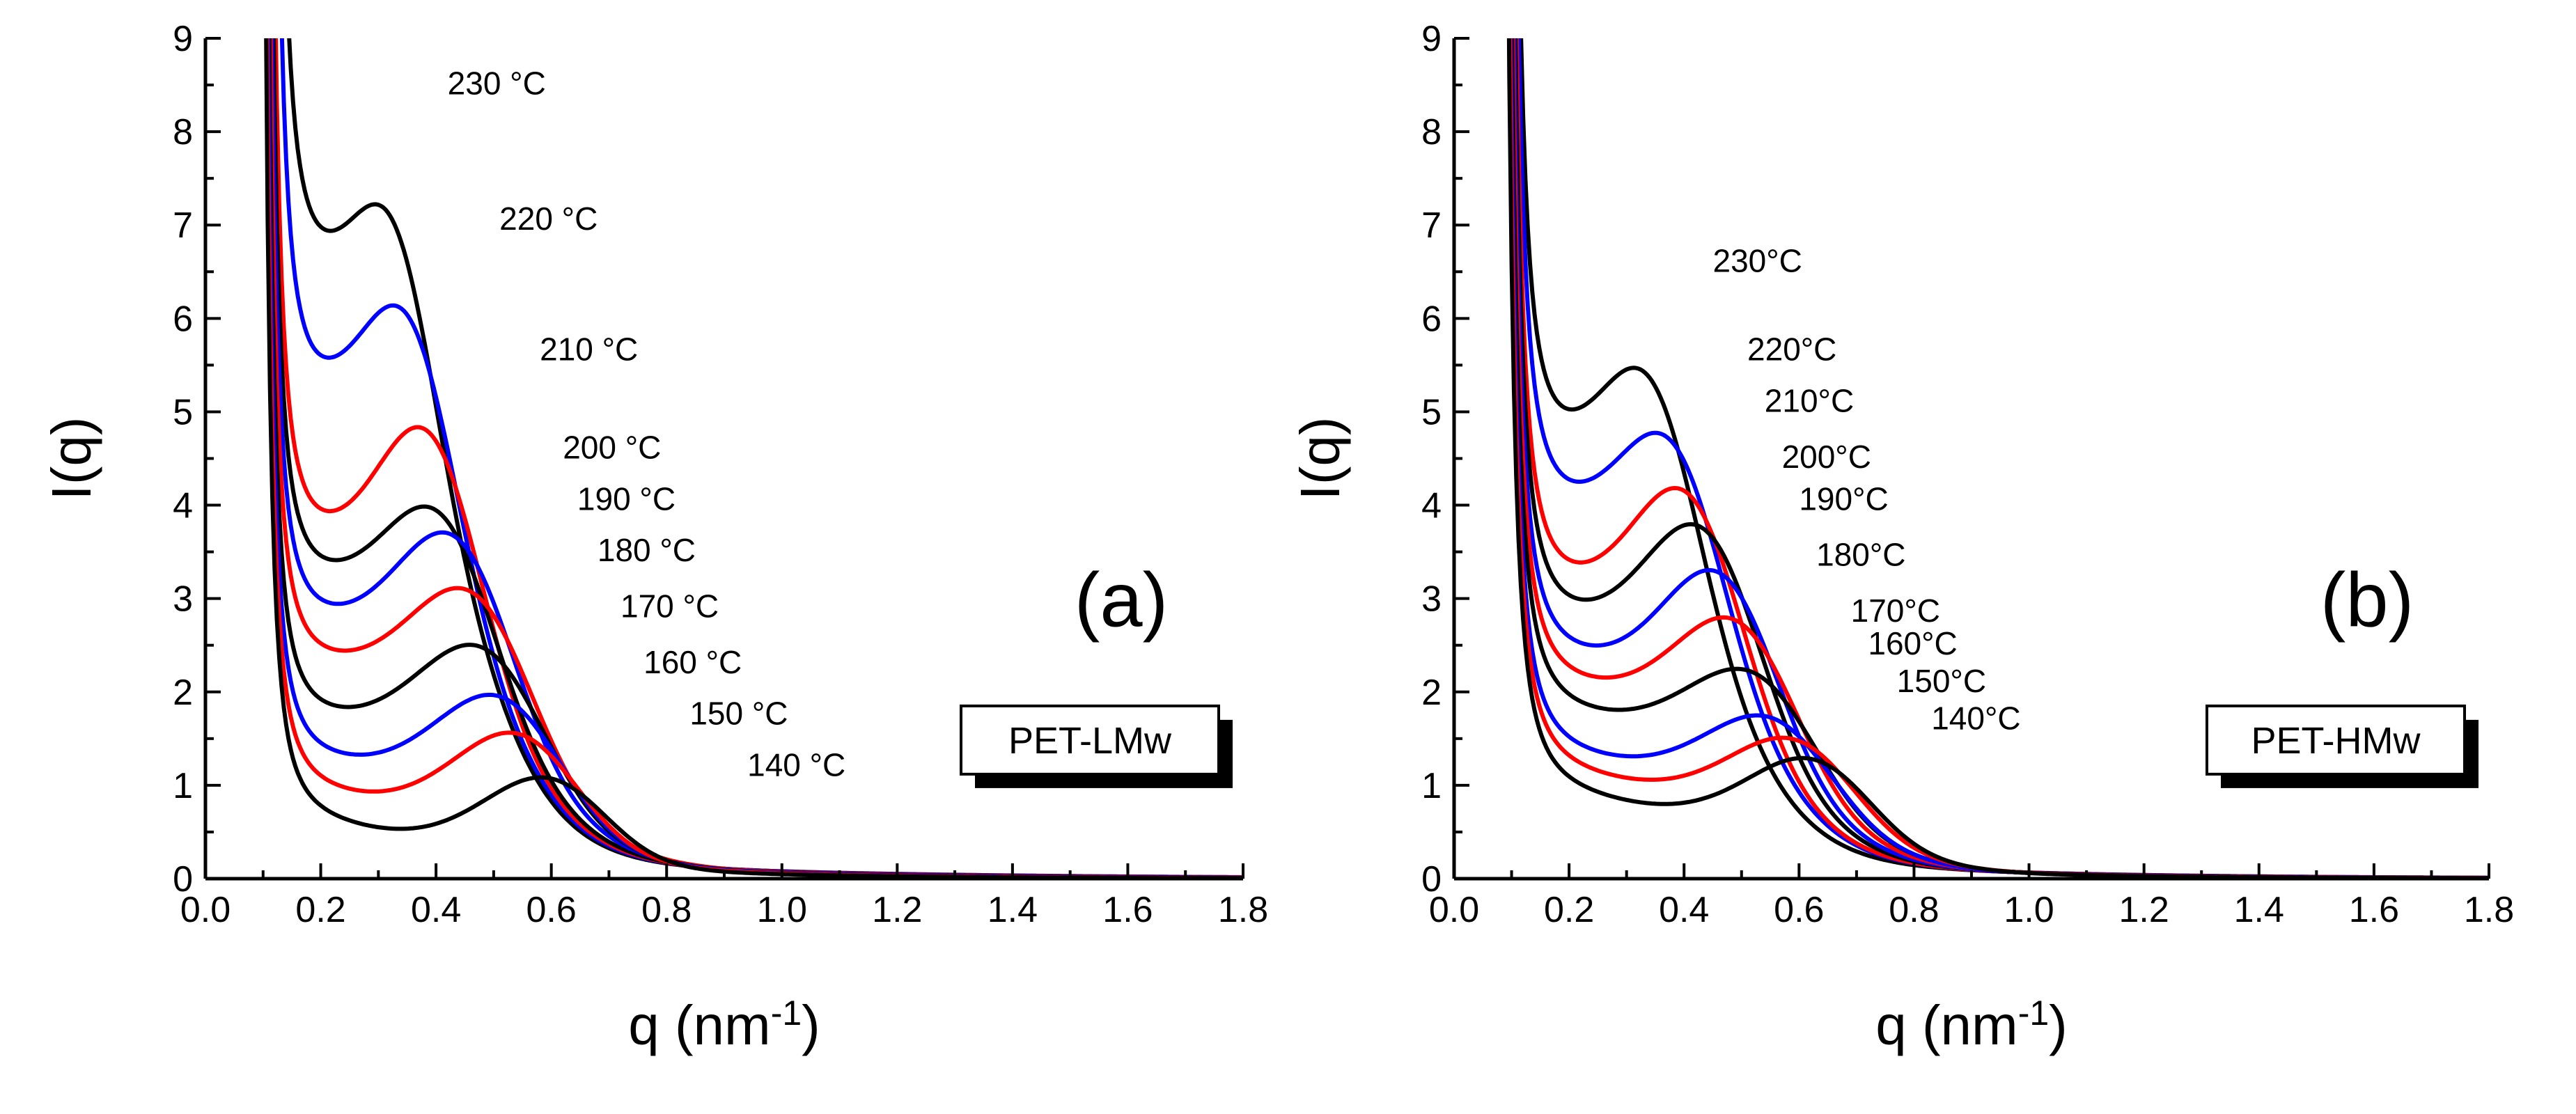 The height and width of the screenshot is (1114, 2576). Describe the element at coordinates (796, 765) in the screenshot. I see `series-label-10: 140 °C` at that location.